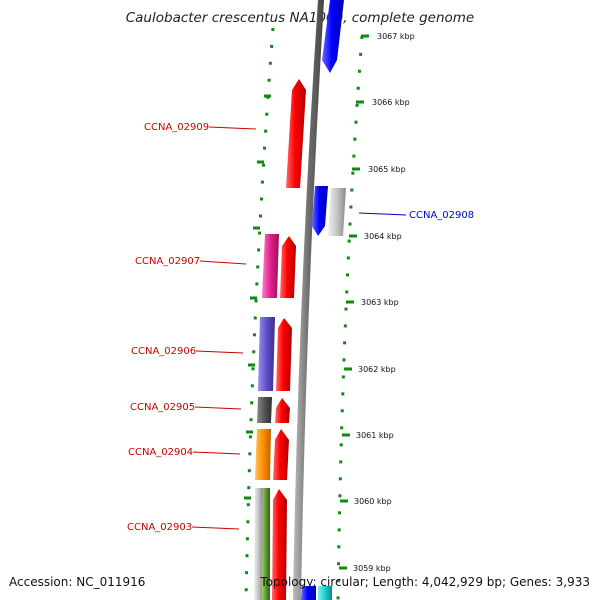 This screenshot has height=600, width=600. Describe the element at coordinates (308, 593) in the screenshot. I see `gene-block-bottom-blue` at that location.